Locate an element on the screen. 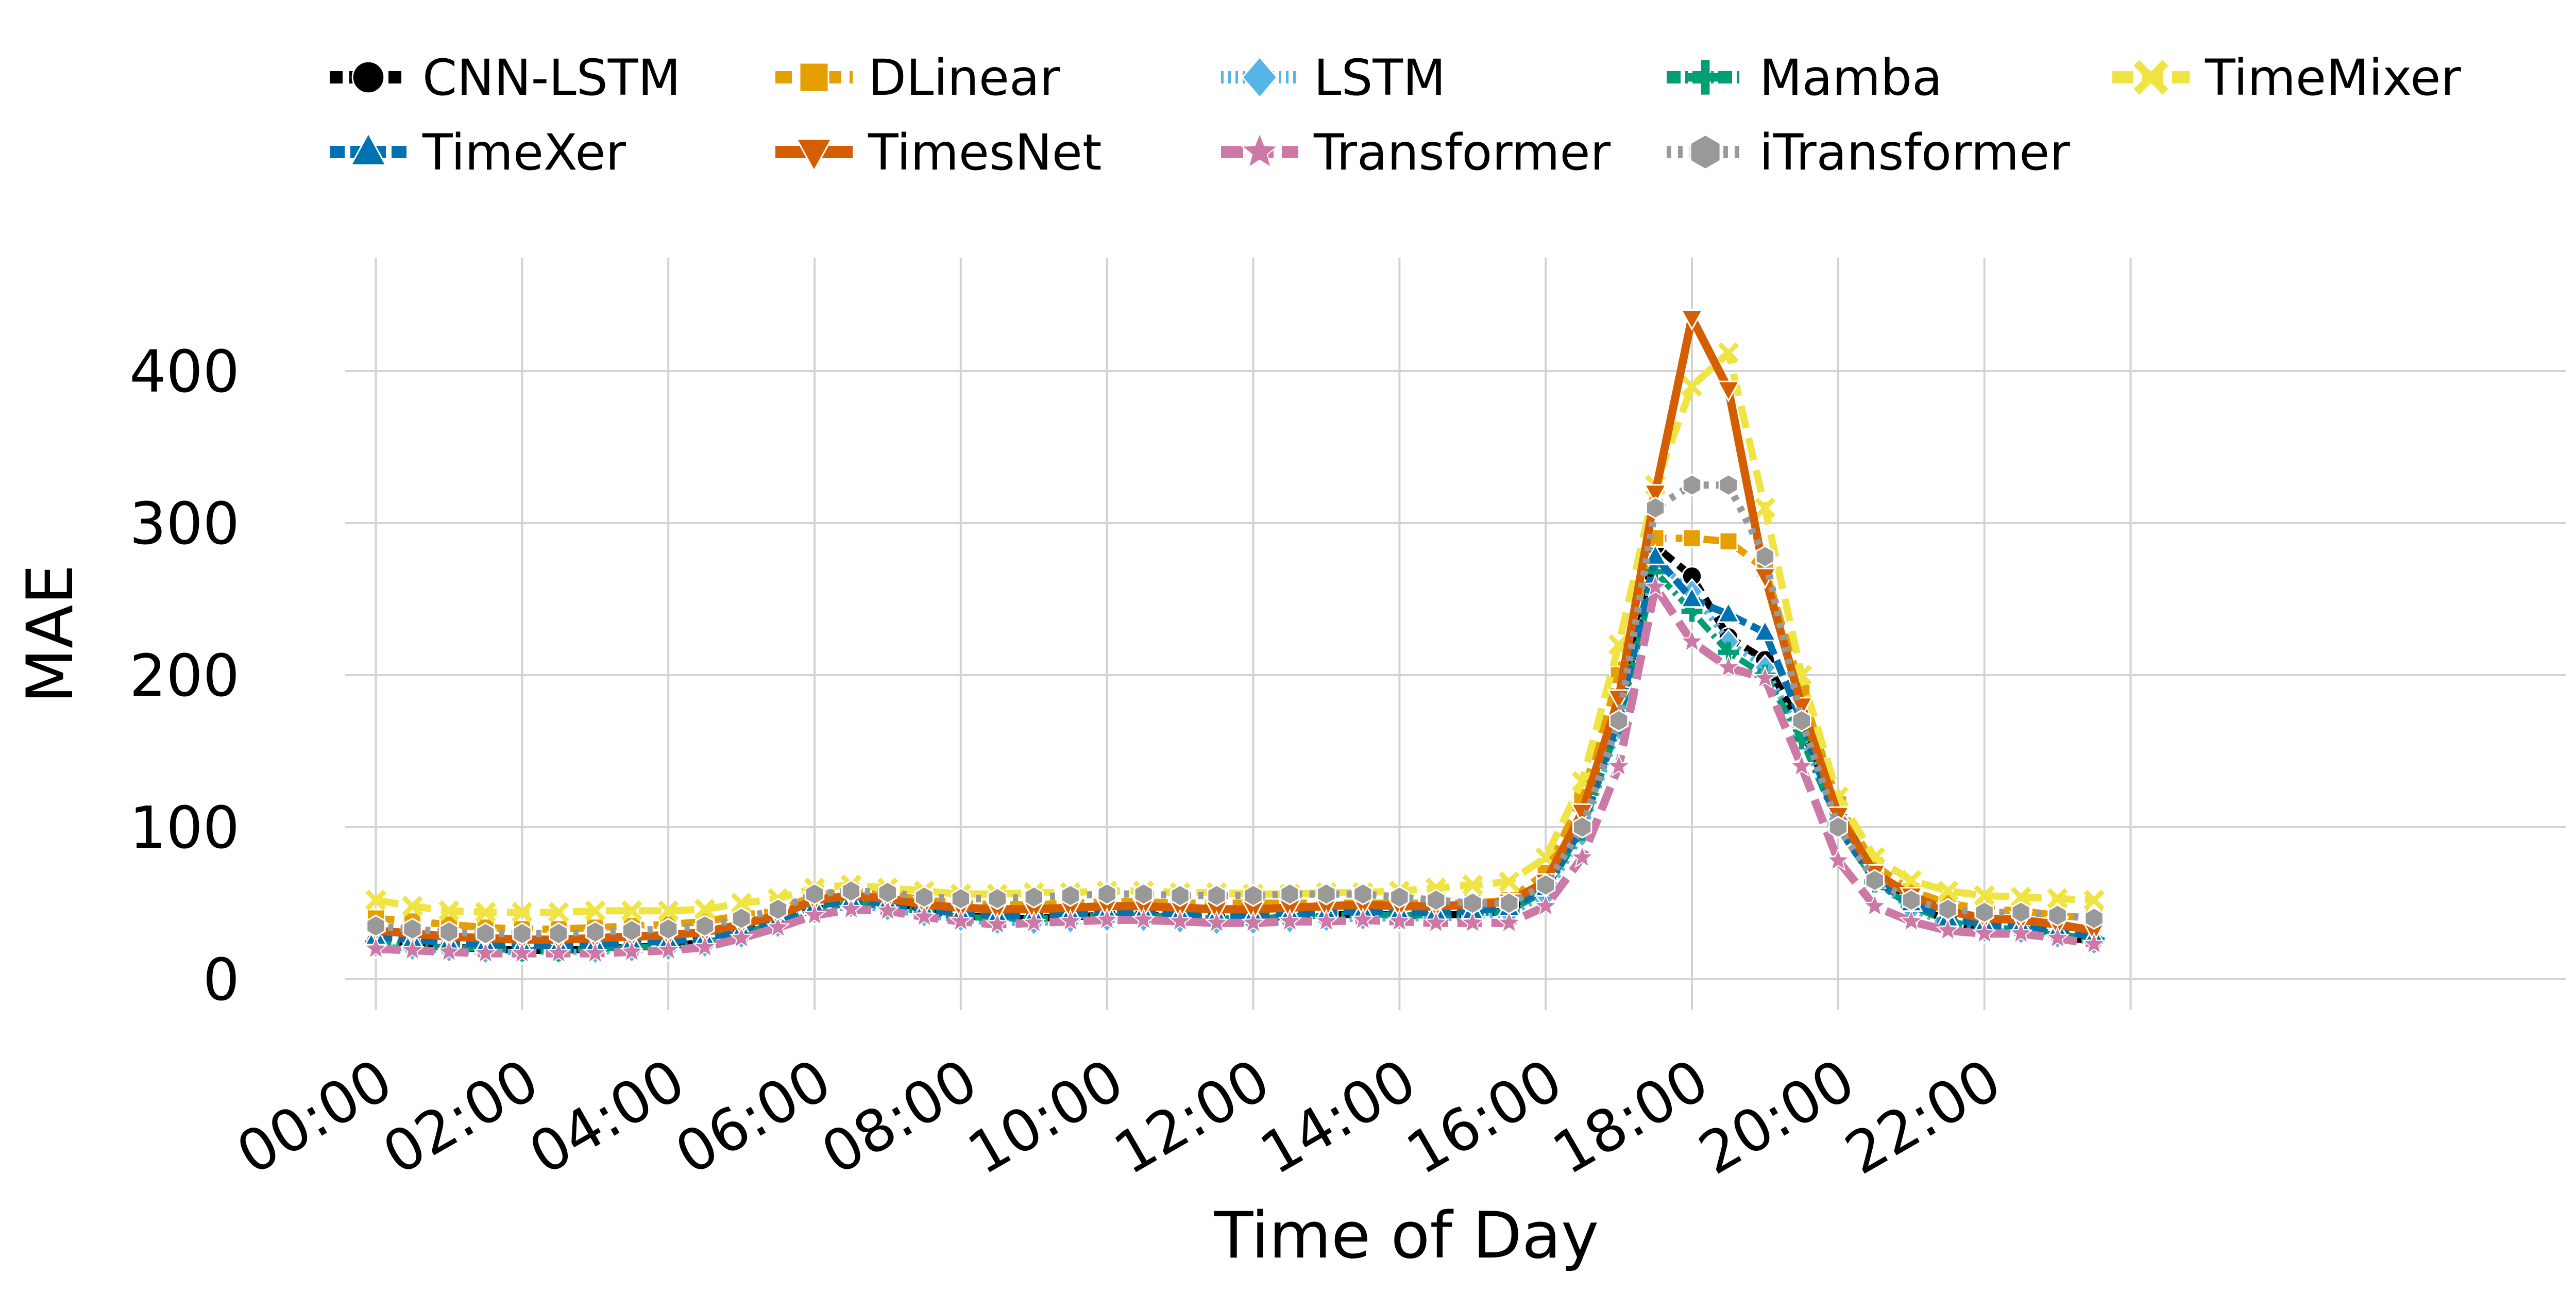 This screenshot has width=2576, height=1291. x-tick-label: 22:00 is located at coordinates (1923, 1117).